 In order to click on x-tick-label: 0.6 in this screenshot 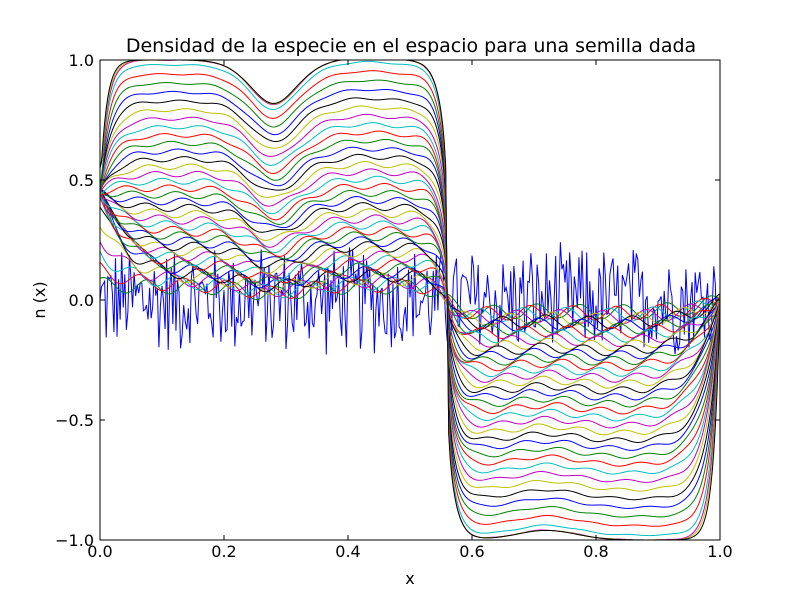, I will do `click(471, 551)`.